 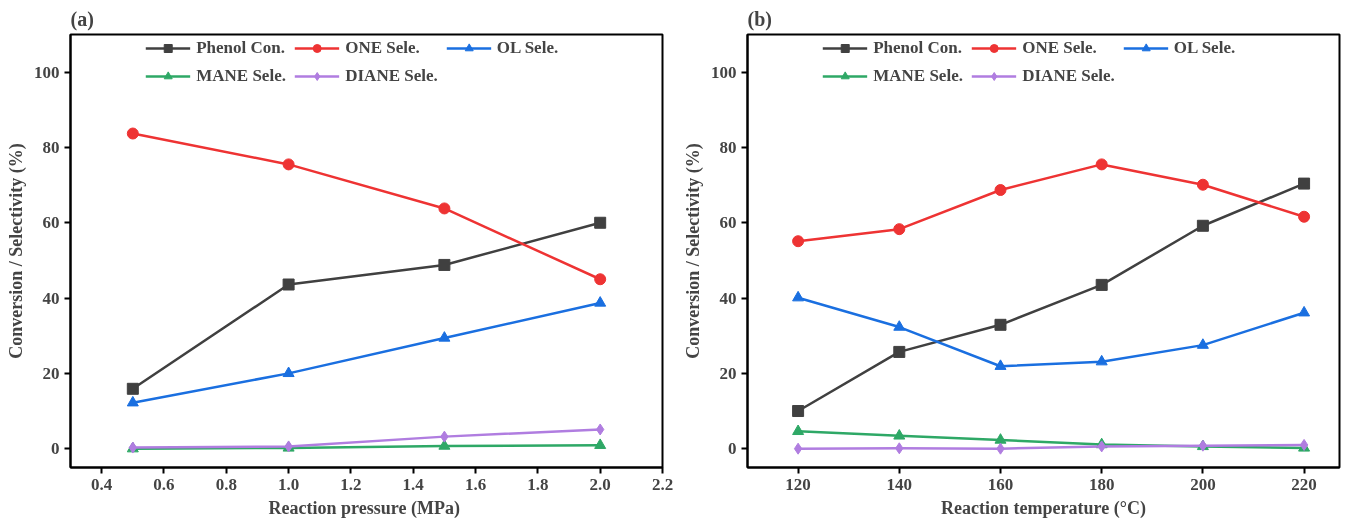 I want to click on x-tick-label: 1.6, so click(x=475, y=484).